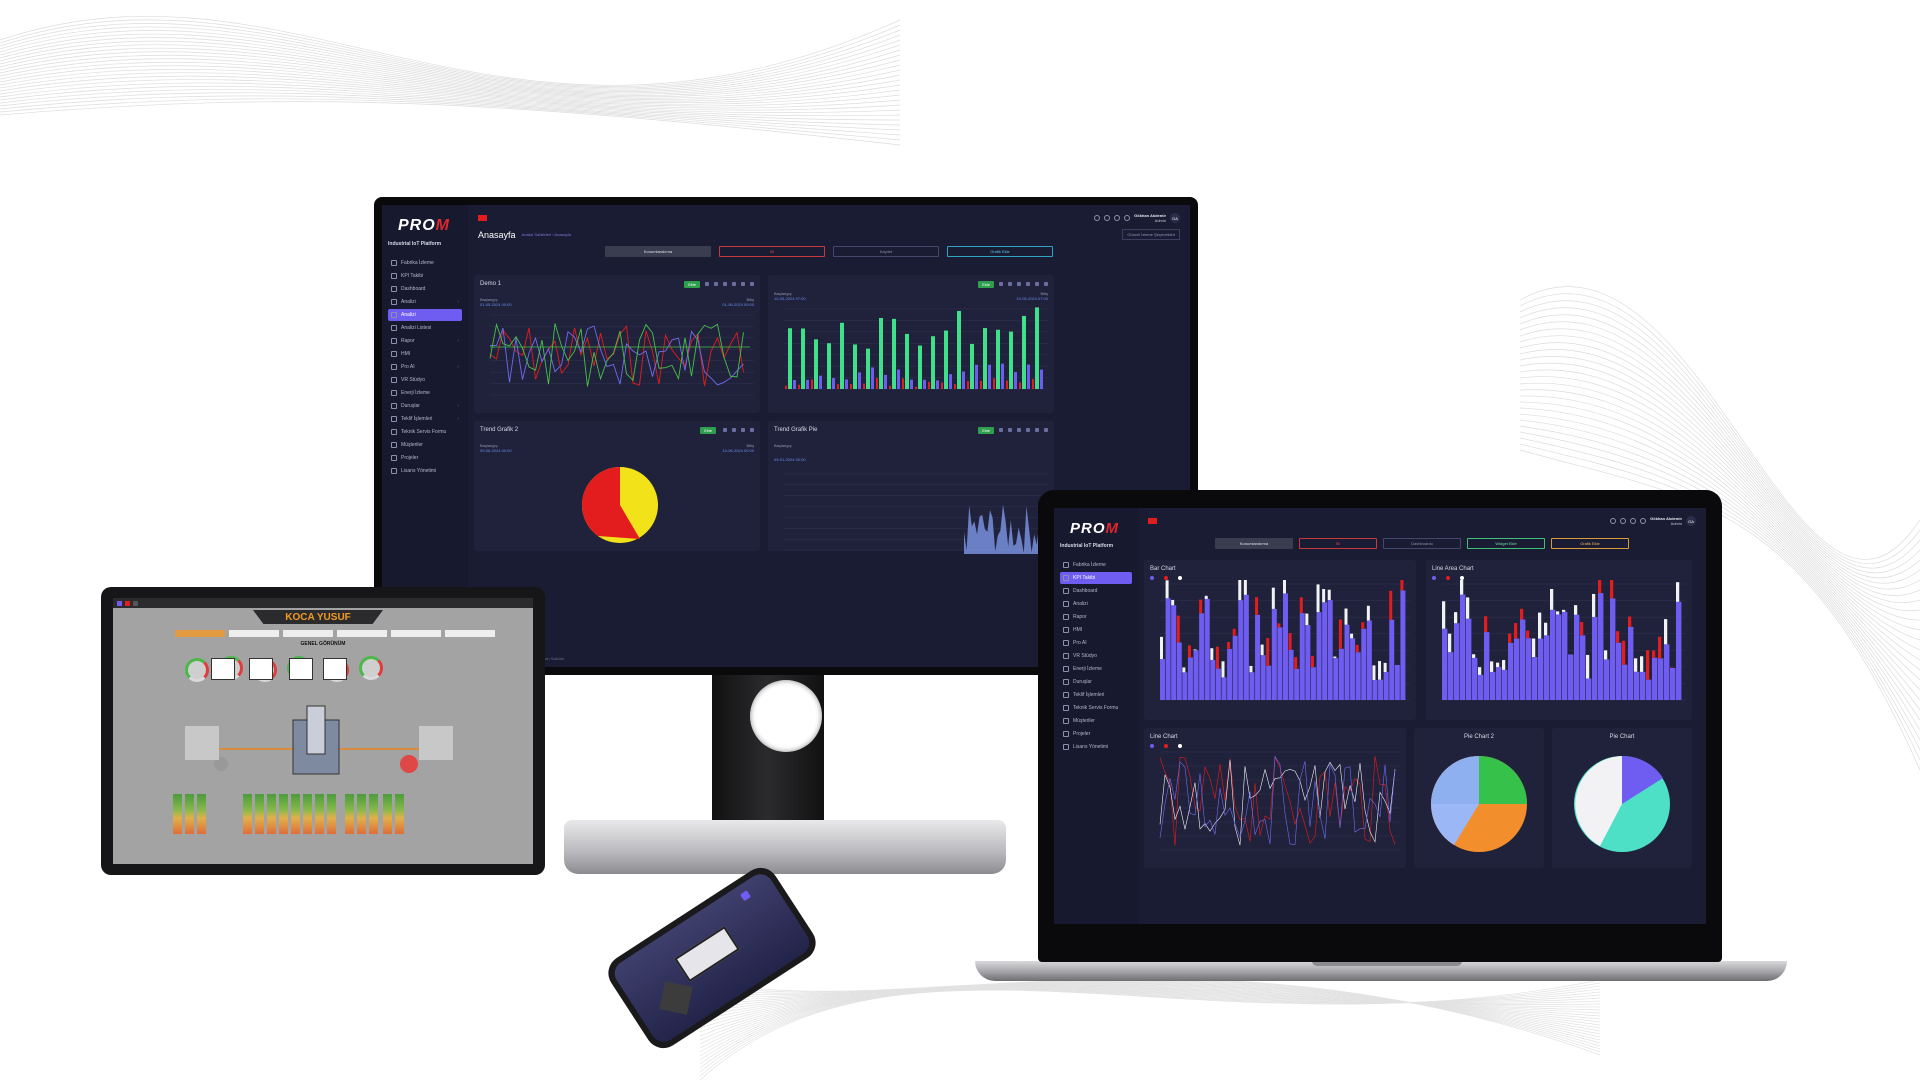 The width and height of the screenshot is (1920, 1080). What do you see at coordinates (119, 603) in the screenshot?
I see `menu-icon` at bounding box center [119, 603].